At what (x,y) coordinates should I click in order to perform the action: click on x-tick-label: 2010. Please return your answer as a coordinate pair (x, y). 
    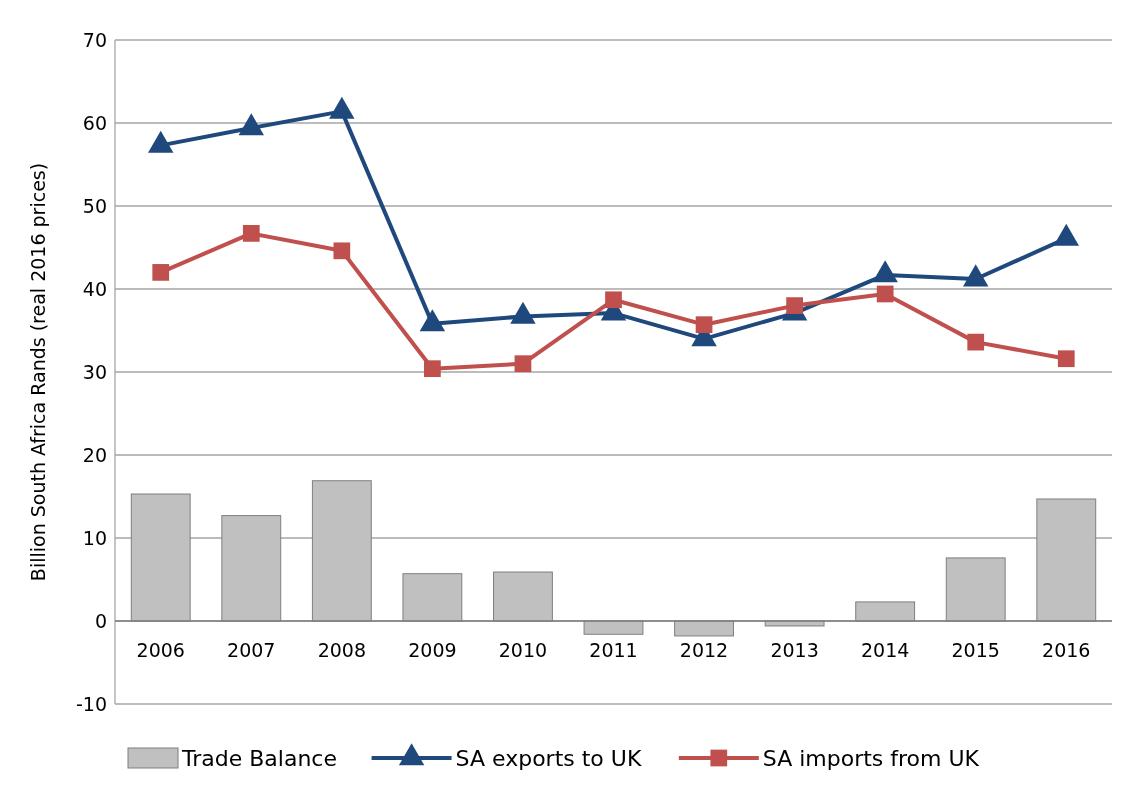
    Looking at the image, I should click on (523, 650).